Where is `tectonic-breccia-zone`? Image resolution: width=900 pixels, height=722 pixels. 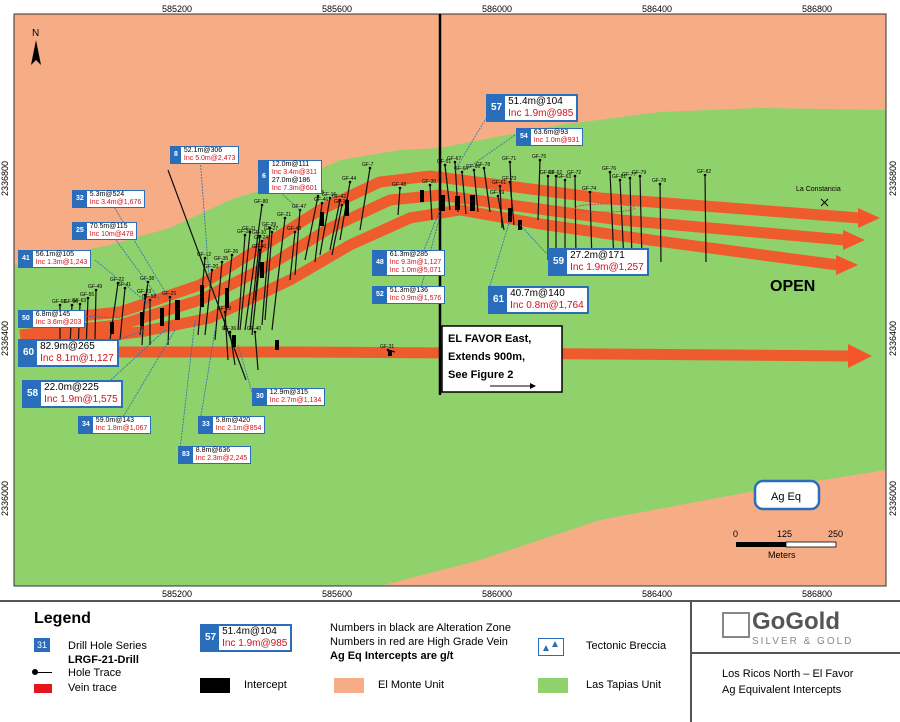
tectonic-breccia-zone is located at coordinates (605, 208).